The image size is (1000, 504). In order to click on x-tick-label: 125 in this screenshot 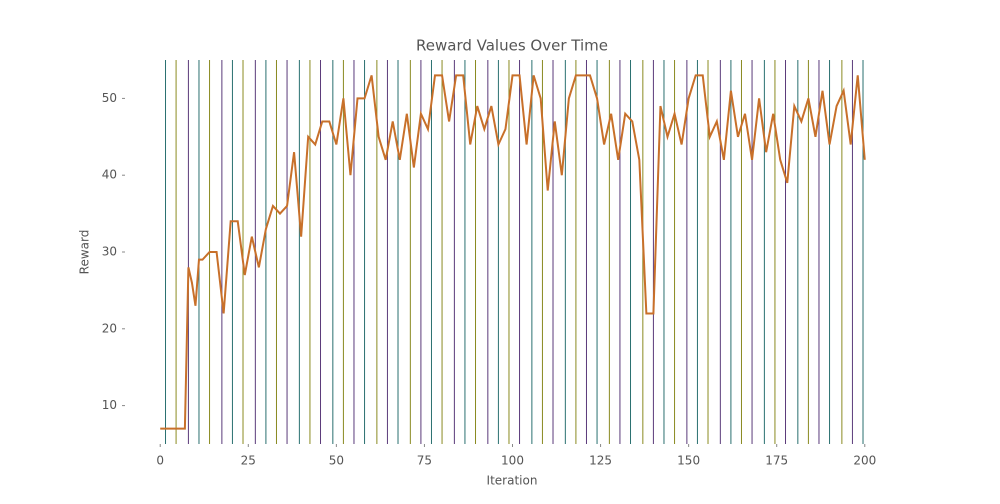, I will do `click(600, 461)`.